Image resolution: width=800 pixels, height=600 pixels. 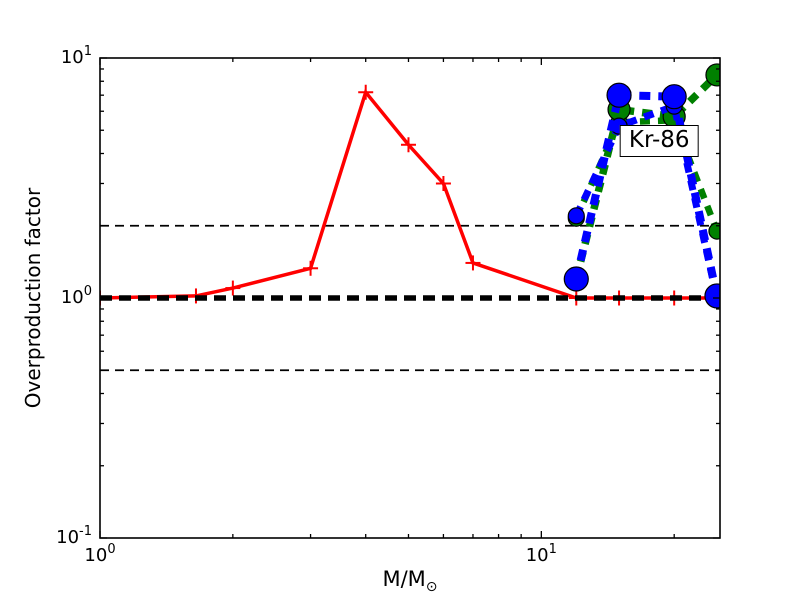 What do you see at coordinates (74, 536) in the screenshot?
I see `y-tick-label: 10⁻¹` at bounding box center [74, 536].